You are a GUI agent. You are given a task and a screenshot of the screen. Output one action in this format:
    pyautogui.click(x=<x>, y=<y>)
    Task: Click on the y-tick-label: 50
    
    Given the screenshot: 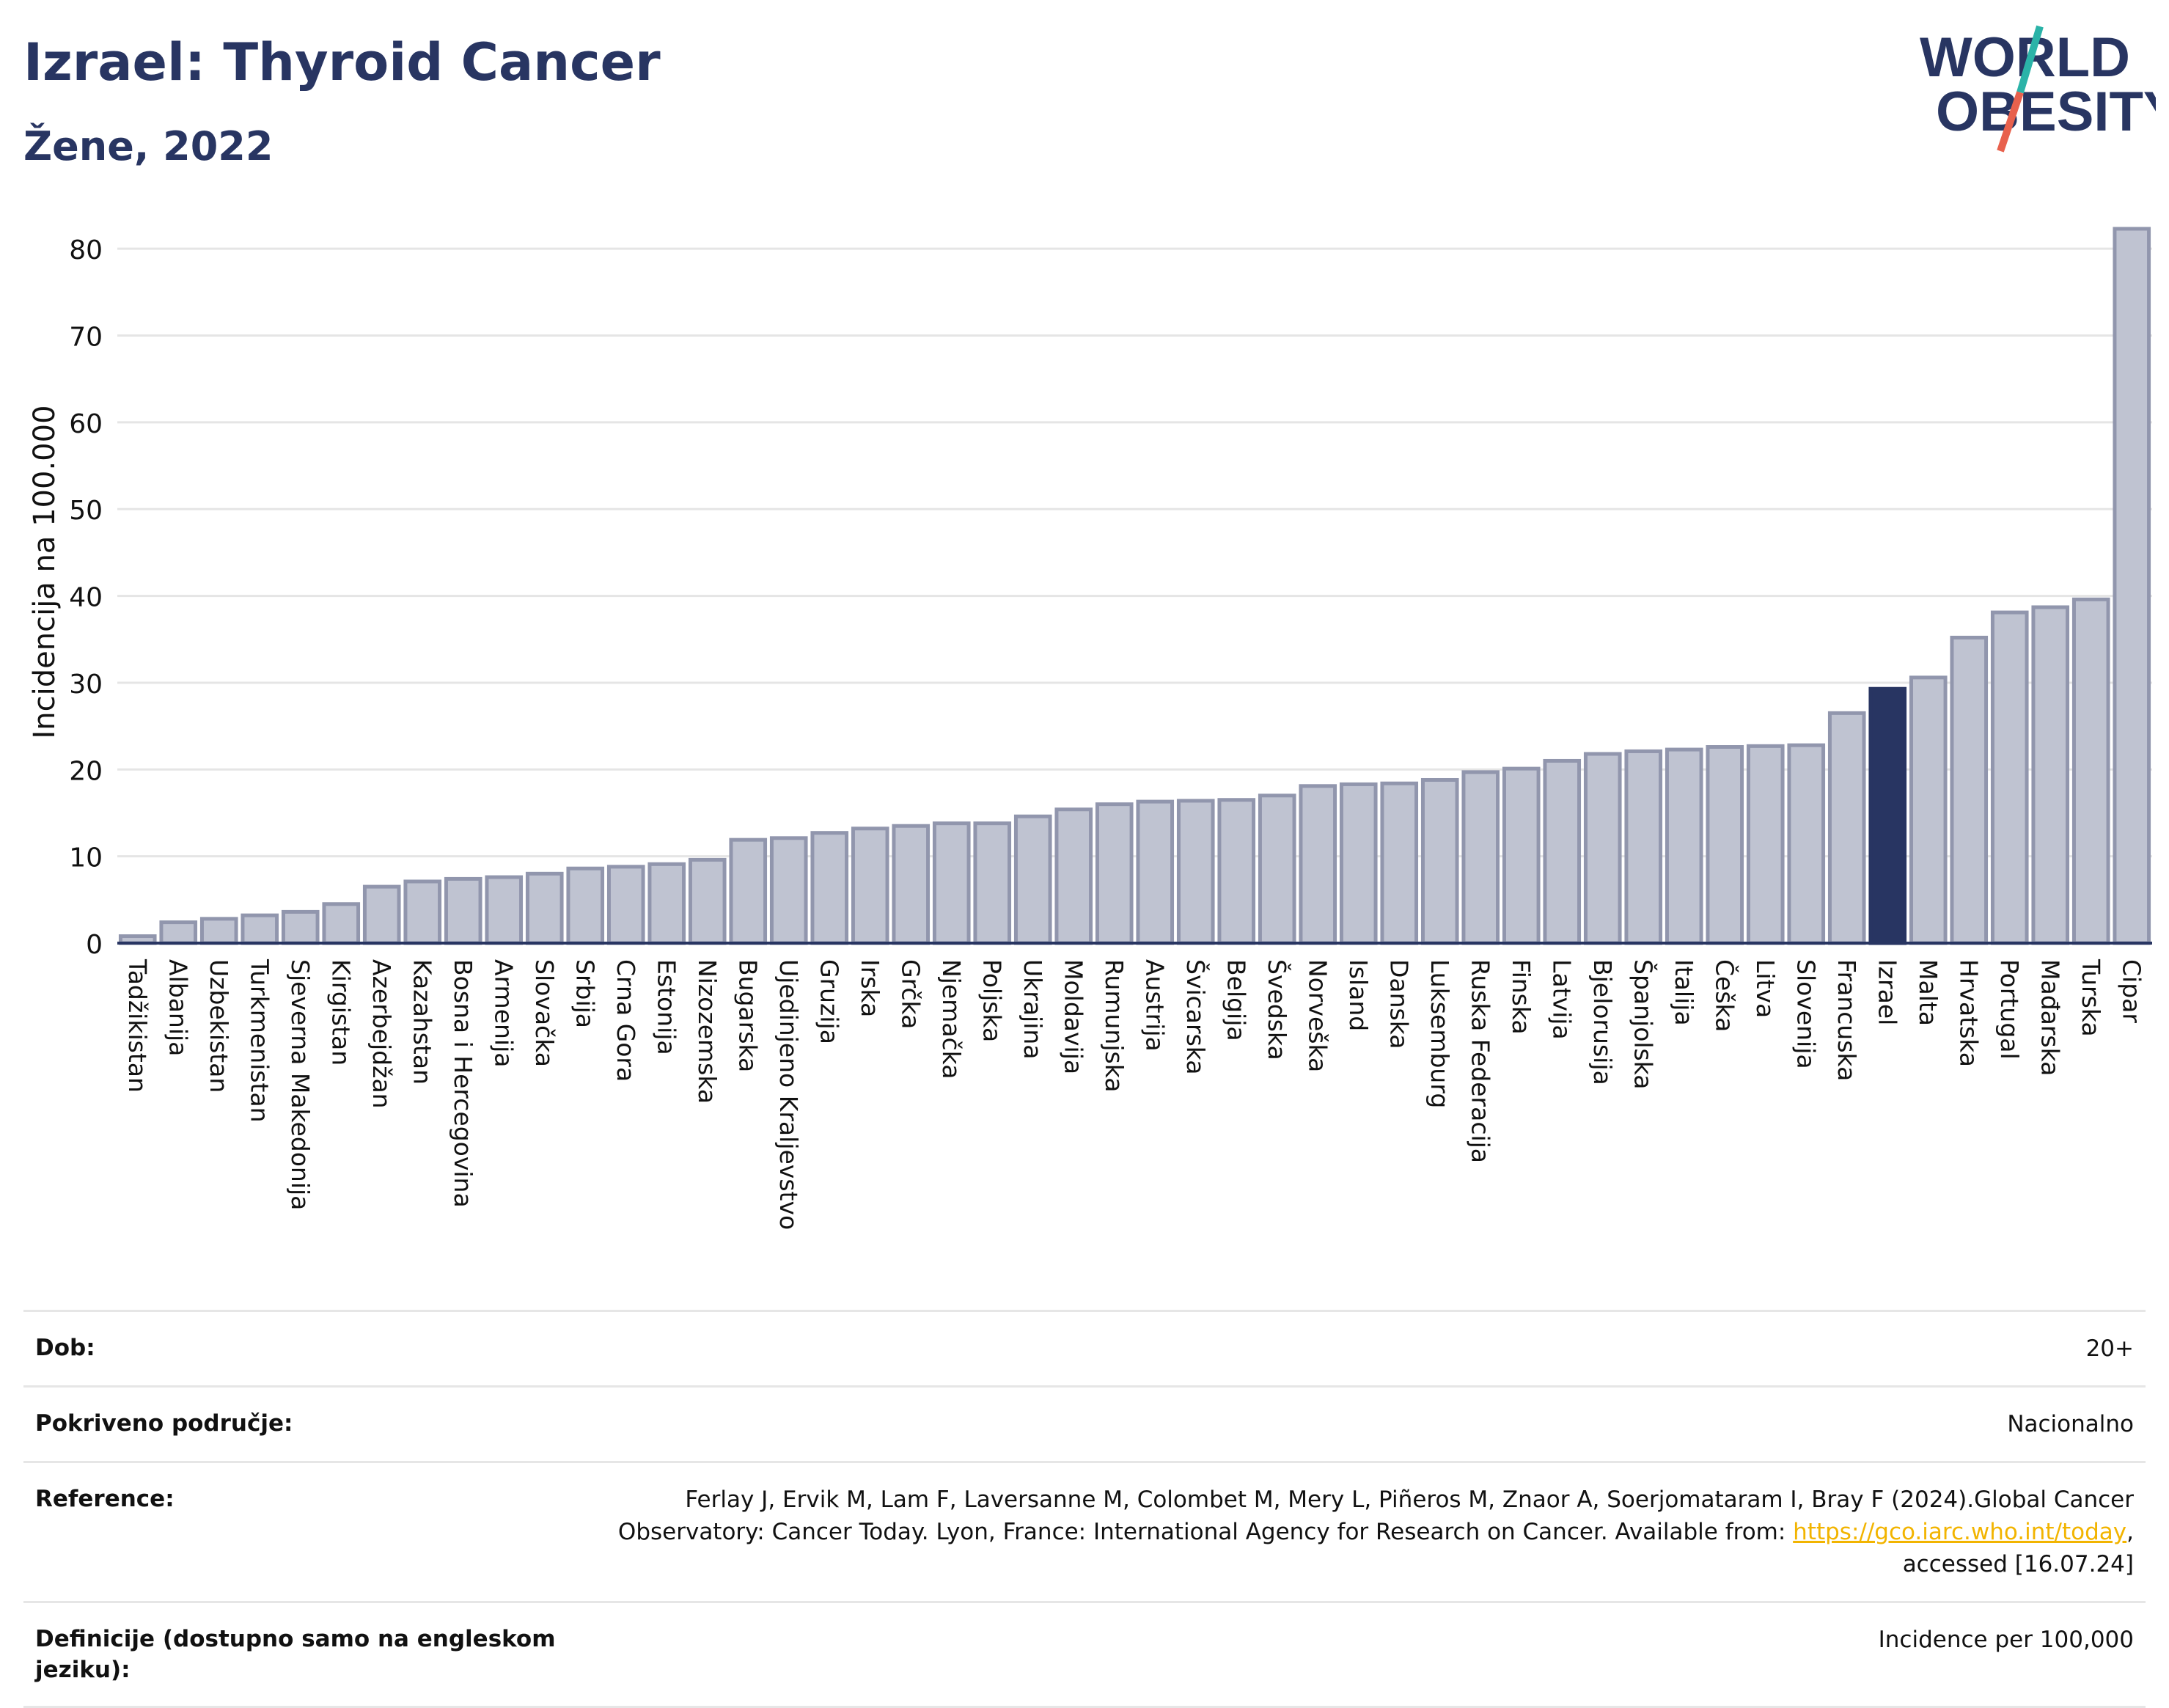 What is the action you would take?
    pyautogui.click(x=86, y=511)
    